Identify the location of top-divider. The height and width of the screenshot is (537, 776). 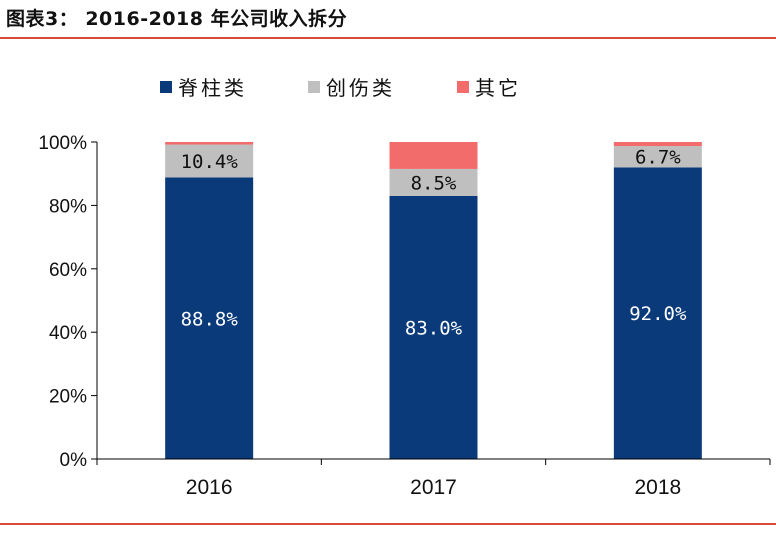
(388, 38).